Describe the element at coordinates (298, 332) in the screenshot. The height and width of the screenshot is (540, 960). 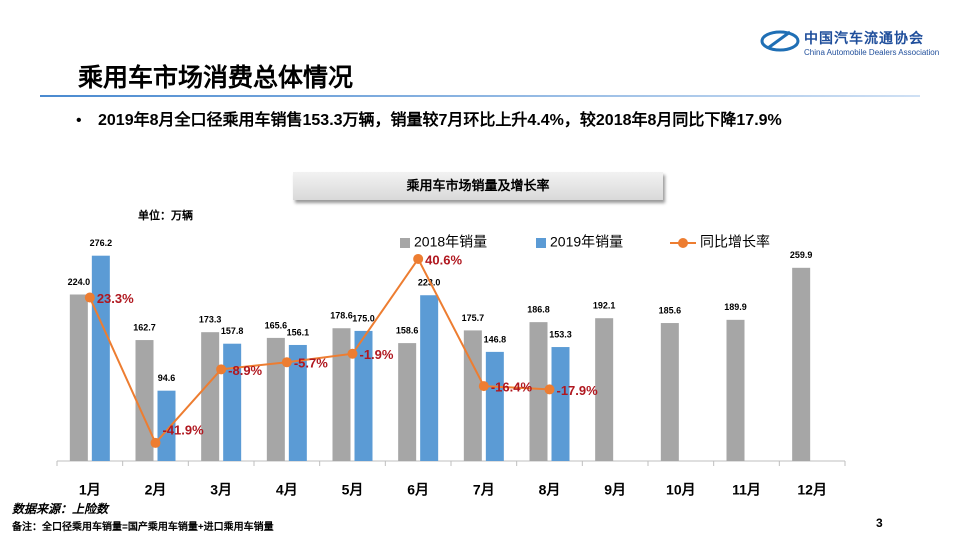
I see `bar-value-label: 156.1` at that location.